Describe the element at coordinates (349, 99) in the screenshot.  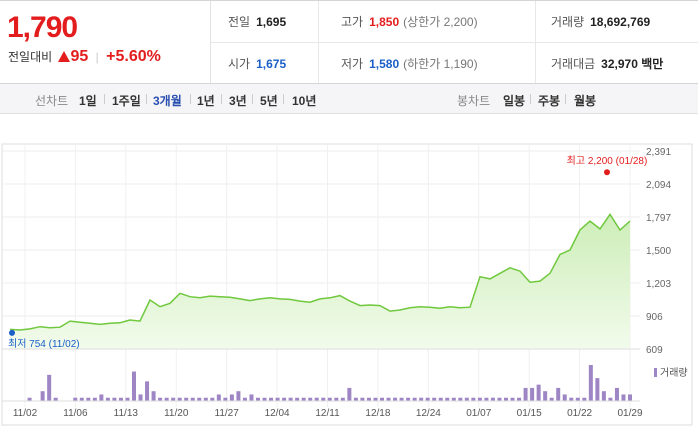
I see `period-tab-bar: 선차트 1일 1주일 3개월 1년 3년 5년 10년 봉차트 일봉 주봉 월봉` at that location.